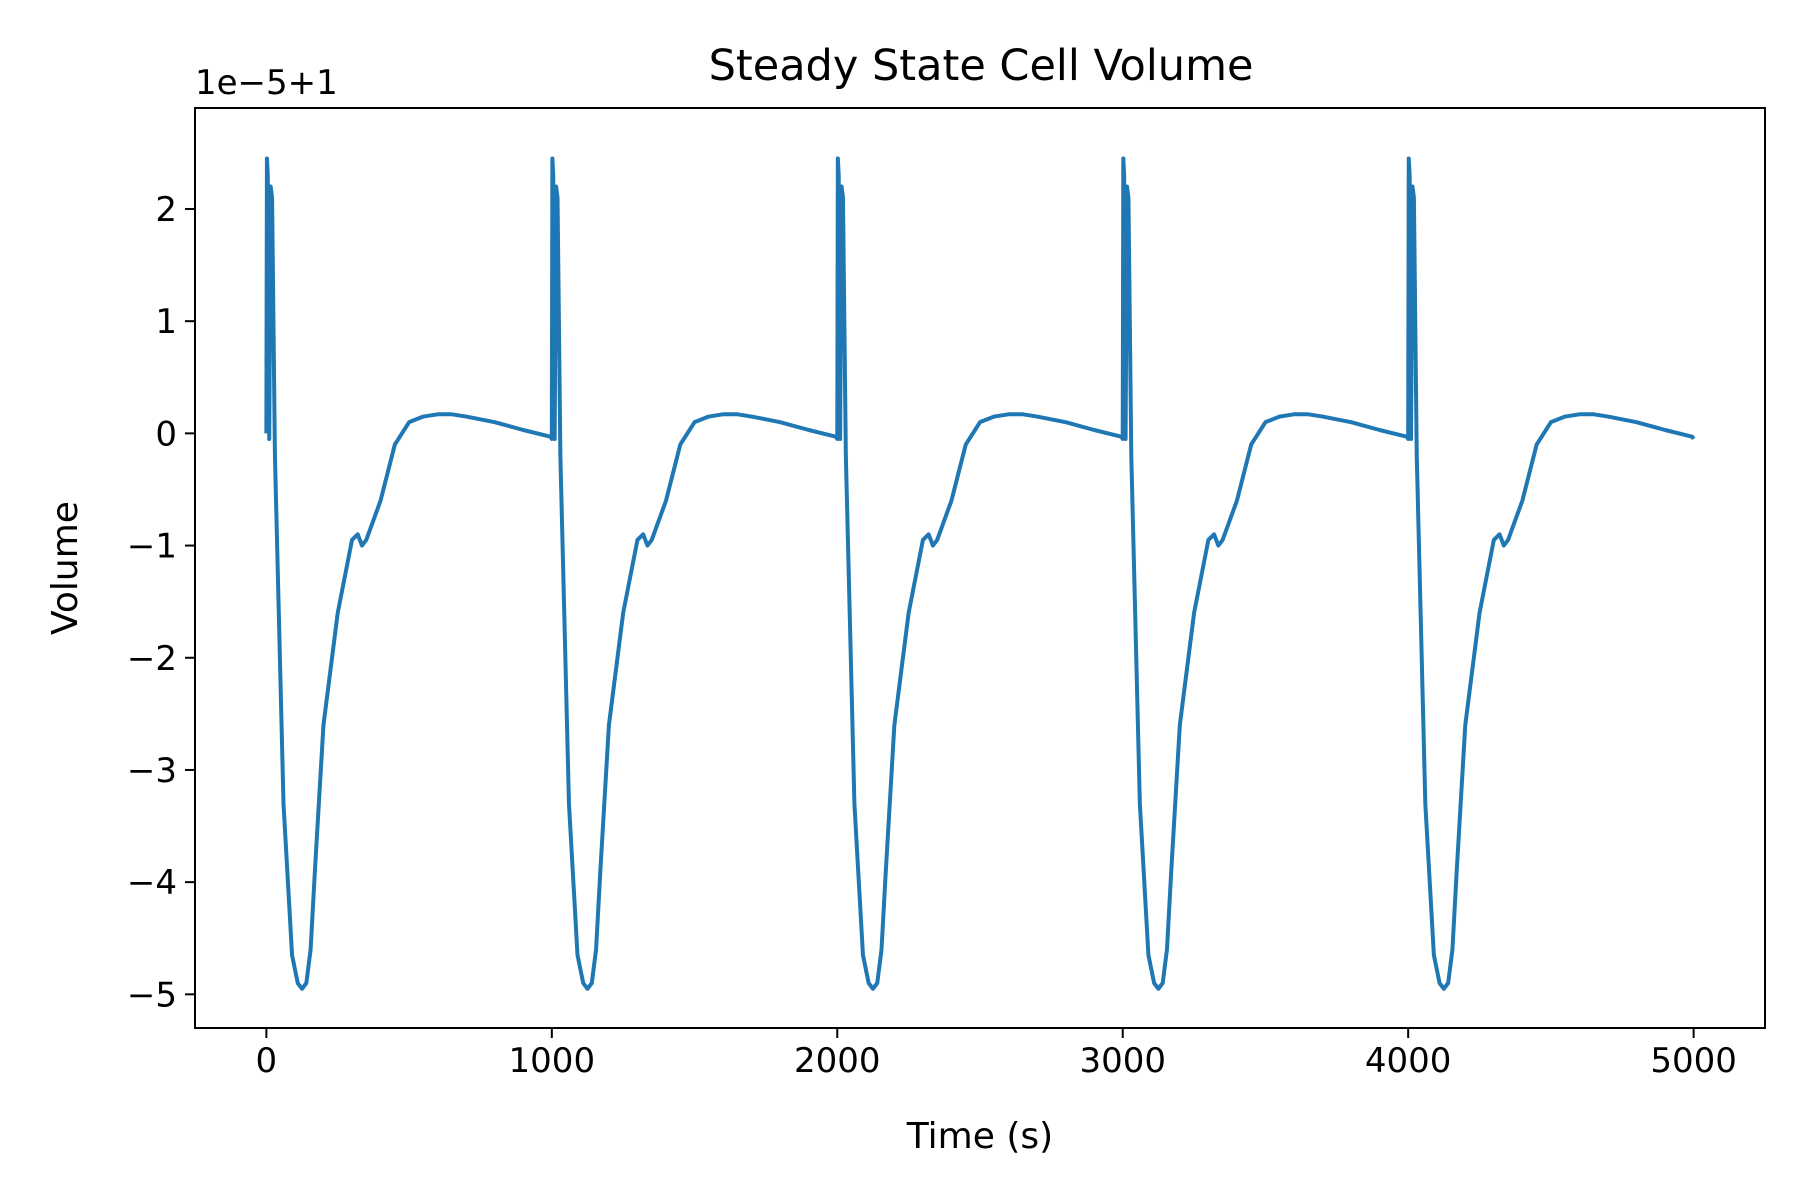 This screenshot has height=1200, width=1800. What do you see at coordinates (161, 602) in the screenshot?
I see `y-axis: −5 −4 −3 −2 −1 0 1 2` at bounding box center [161, 602].